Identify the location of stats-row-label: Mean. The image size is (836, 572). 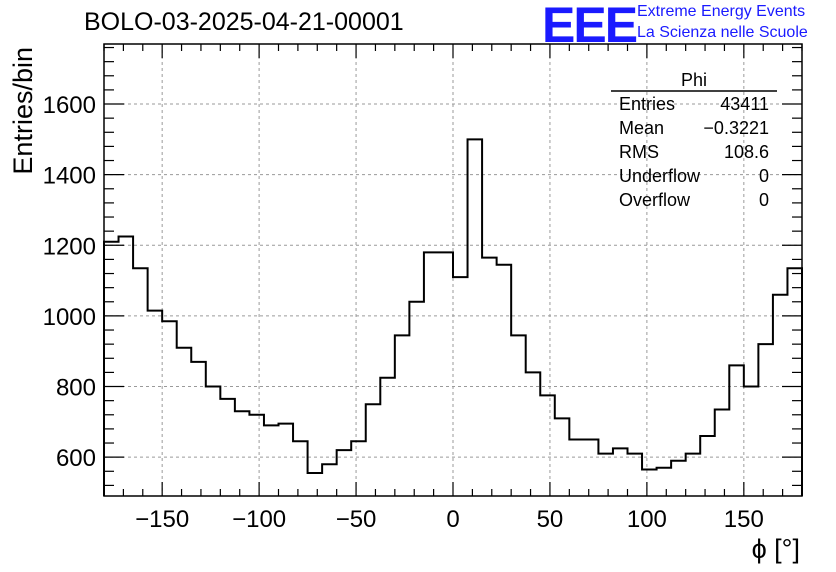
(641, 128).